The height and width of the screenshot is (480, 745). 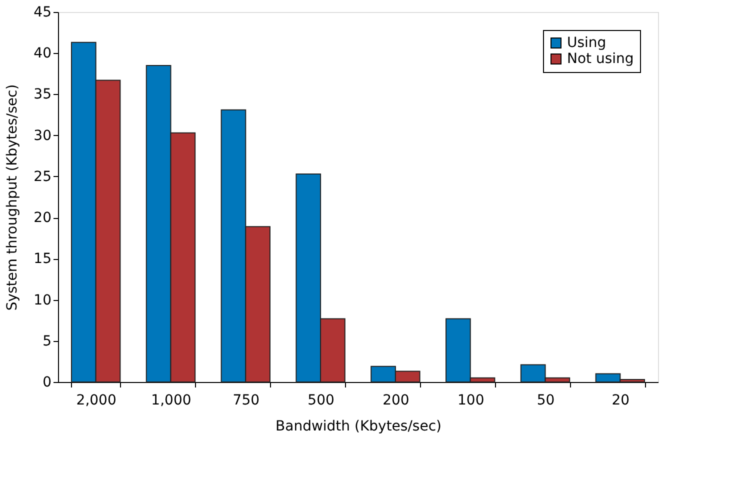 What do you see at coordinates (43, 259) in the screenshot?
I see `y-tick-label: 15` at bounding box center [43, 259].